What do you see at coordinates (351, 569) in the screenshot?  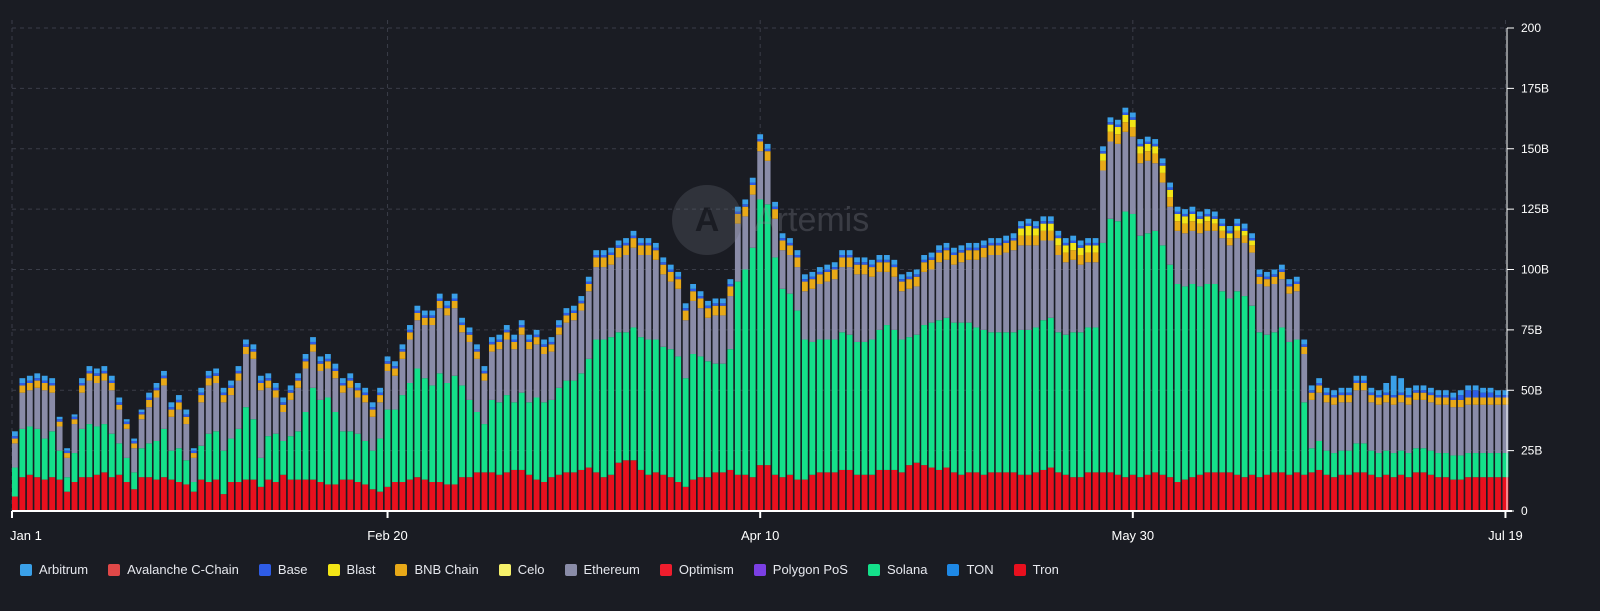 I see `legend-item-blast: Blast` at bounding box center [351, 569].